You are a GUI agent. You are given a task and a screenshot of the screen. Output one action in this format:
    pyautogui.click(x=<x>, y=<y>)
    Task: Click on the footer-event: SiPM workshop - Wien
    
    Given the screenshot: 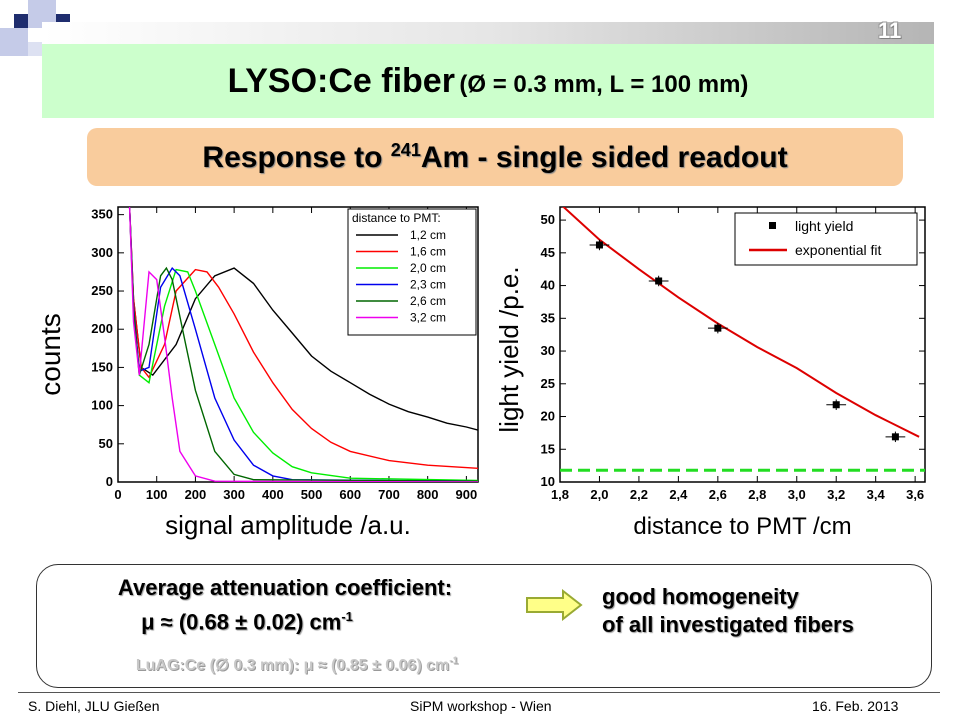 What is the action you would take?
    pyautogui.click(x=481, y=706)
    